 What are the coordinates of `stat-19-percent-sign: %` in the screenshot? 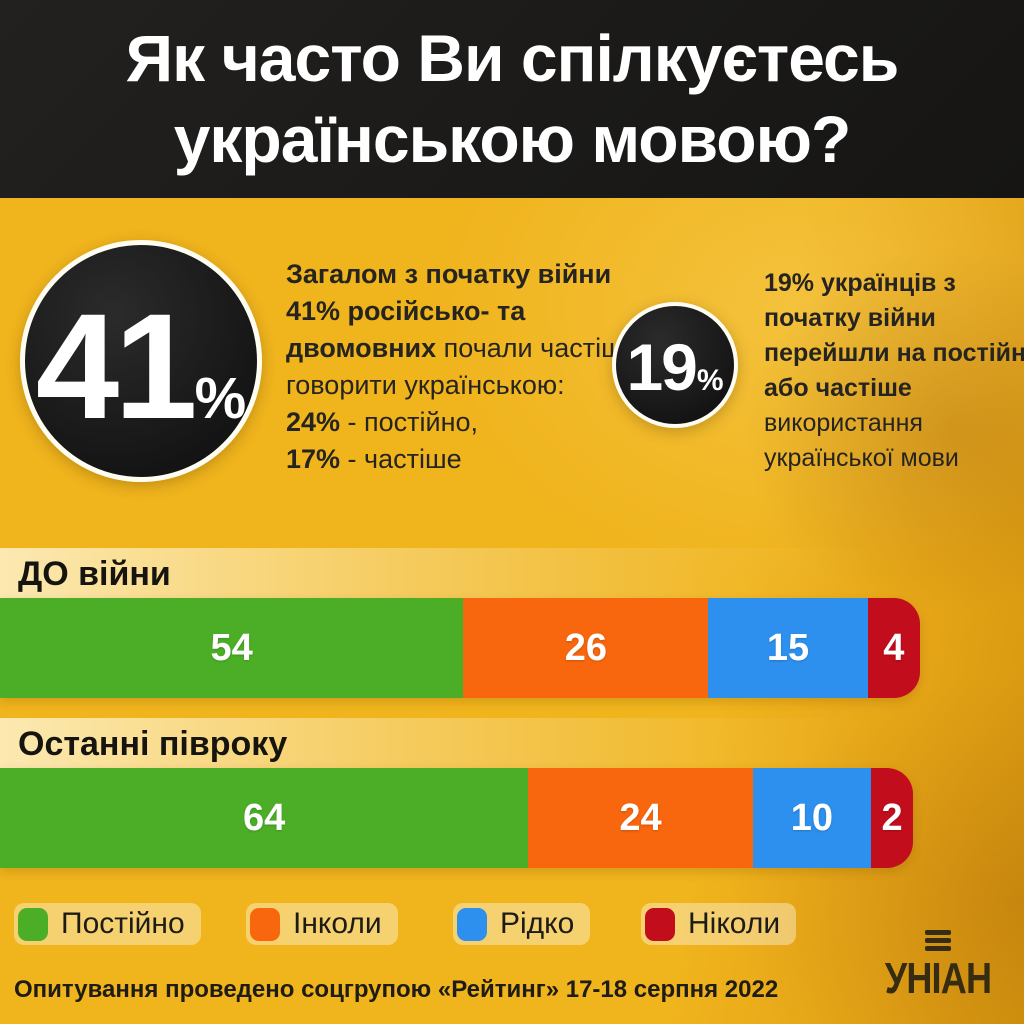 It's located at (710, 380).